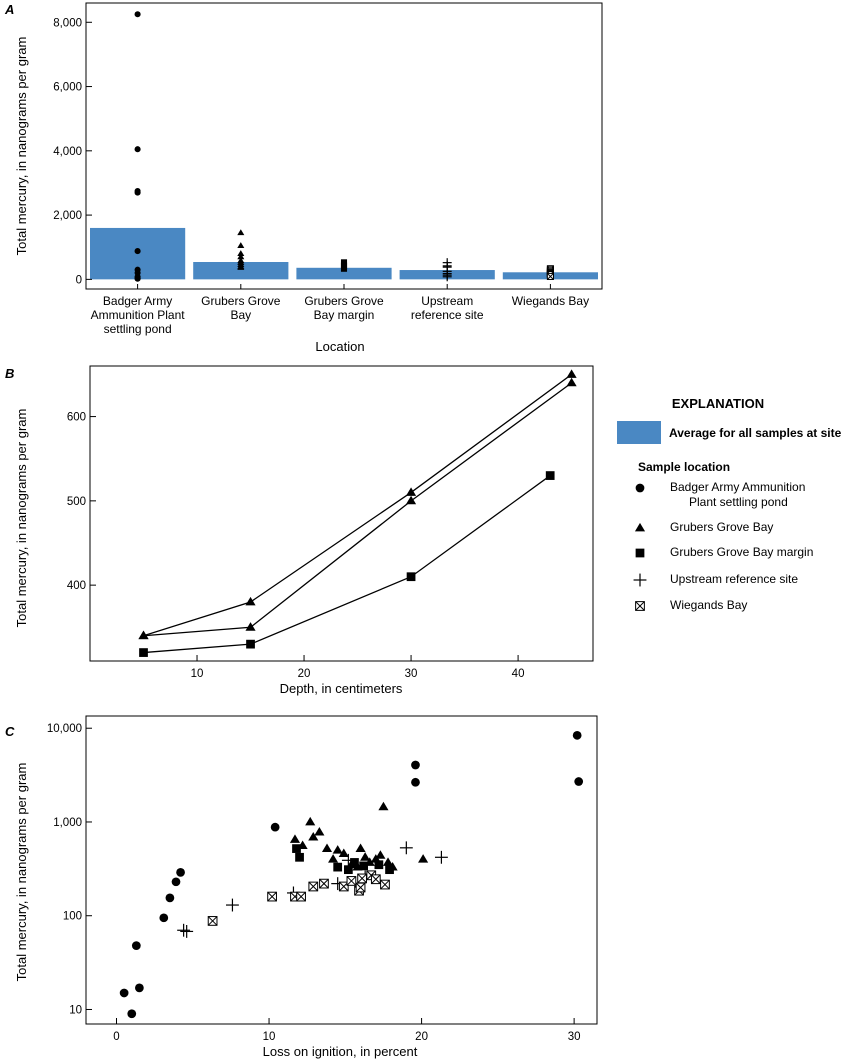 This screenshot has width=844, height=1061. Describe the element at coordinates (76, 502) in the screenshot. I see `y-tick-label: 500` at that location.